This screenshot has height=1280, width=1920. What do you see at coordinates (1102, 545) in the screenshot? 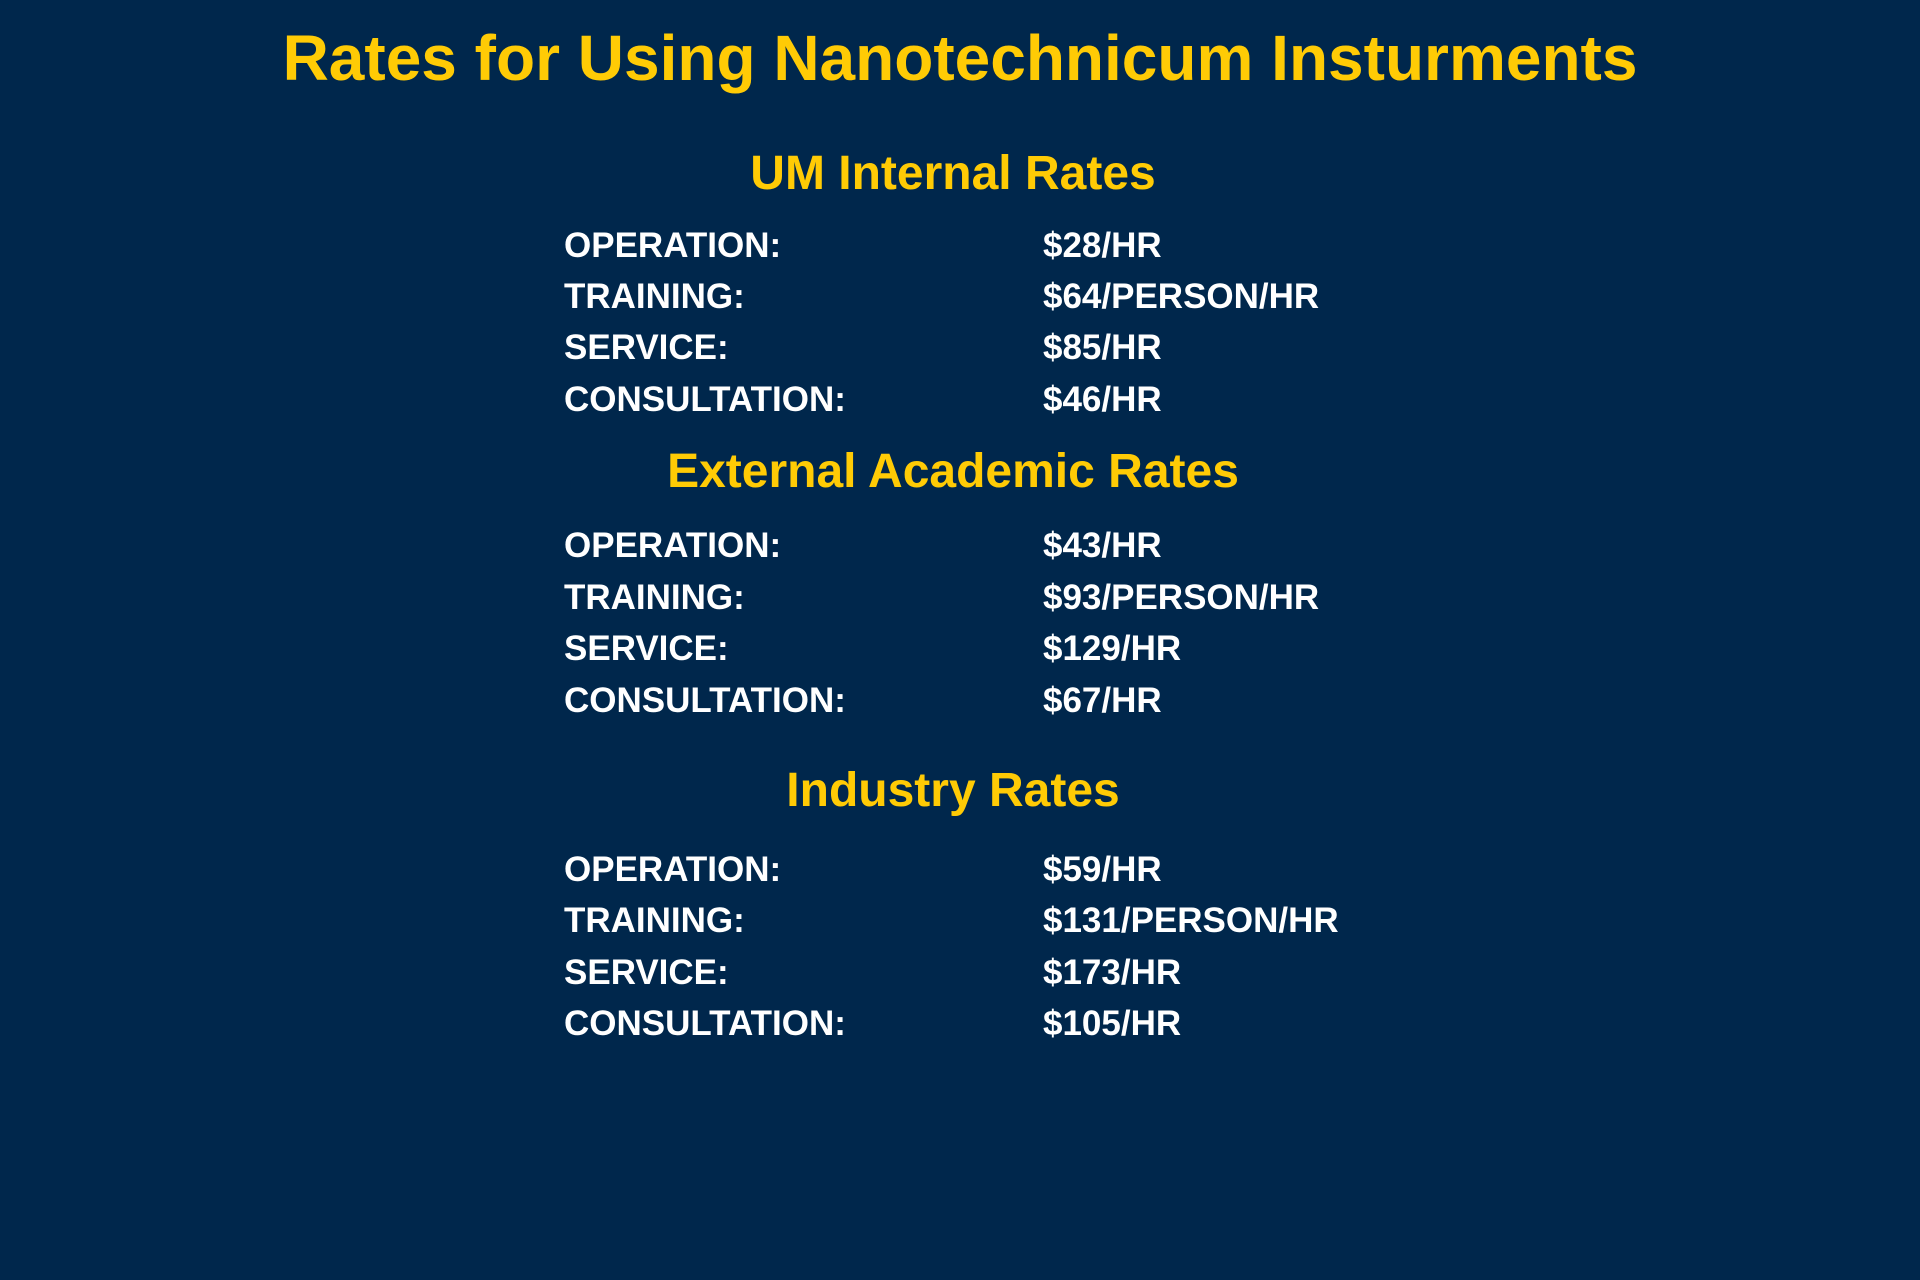
I see `rate-value: $43/HR` at bounding box center [1102, 545].